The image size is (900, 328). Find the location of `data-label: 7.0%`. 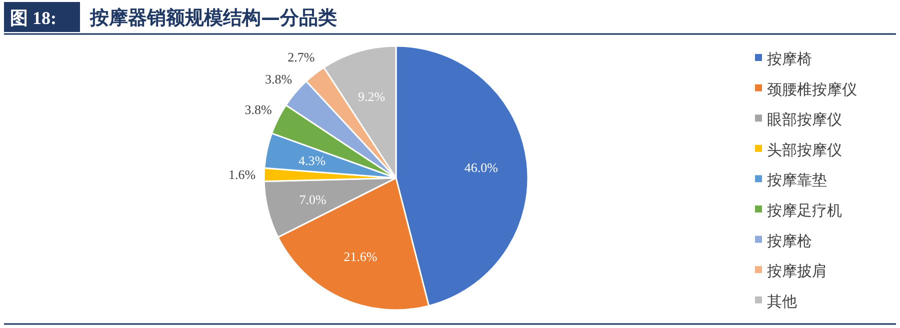

data-label: 7.0% is located at coordinates (312, 199).